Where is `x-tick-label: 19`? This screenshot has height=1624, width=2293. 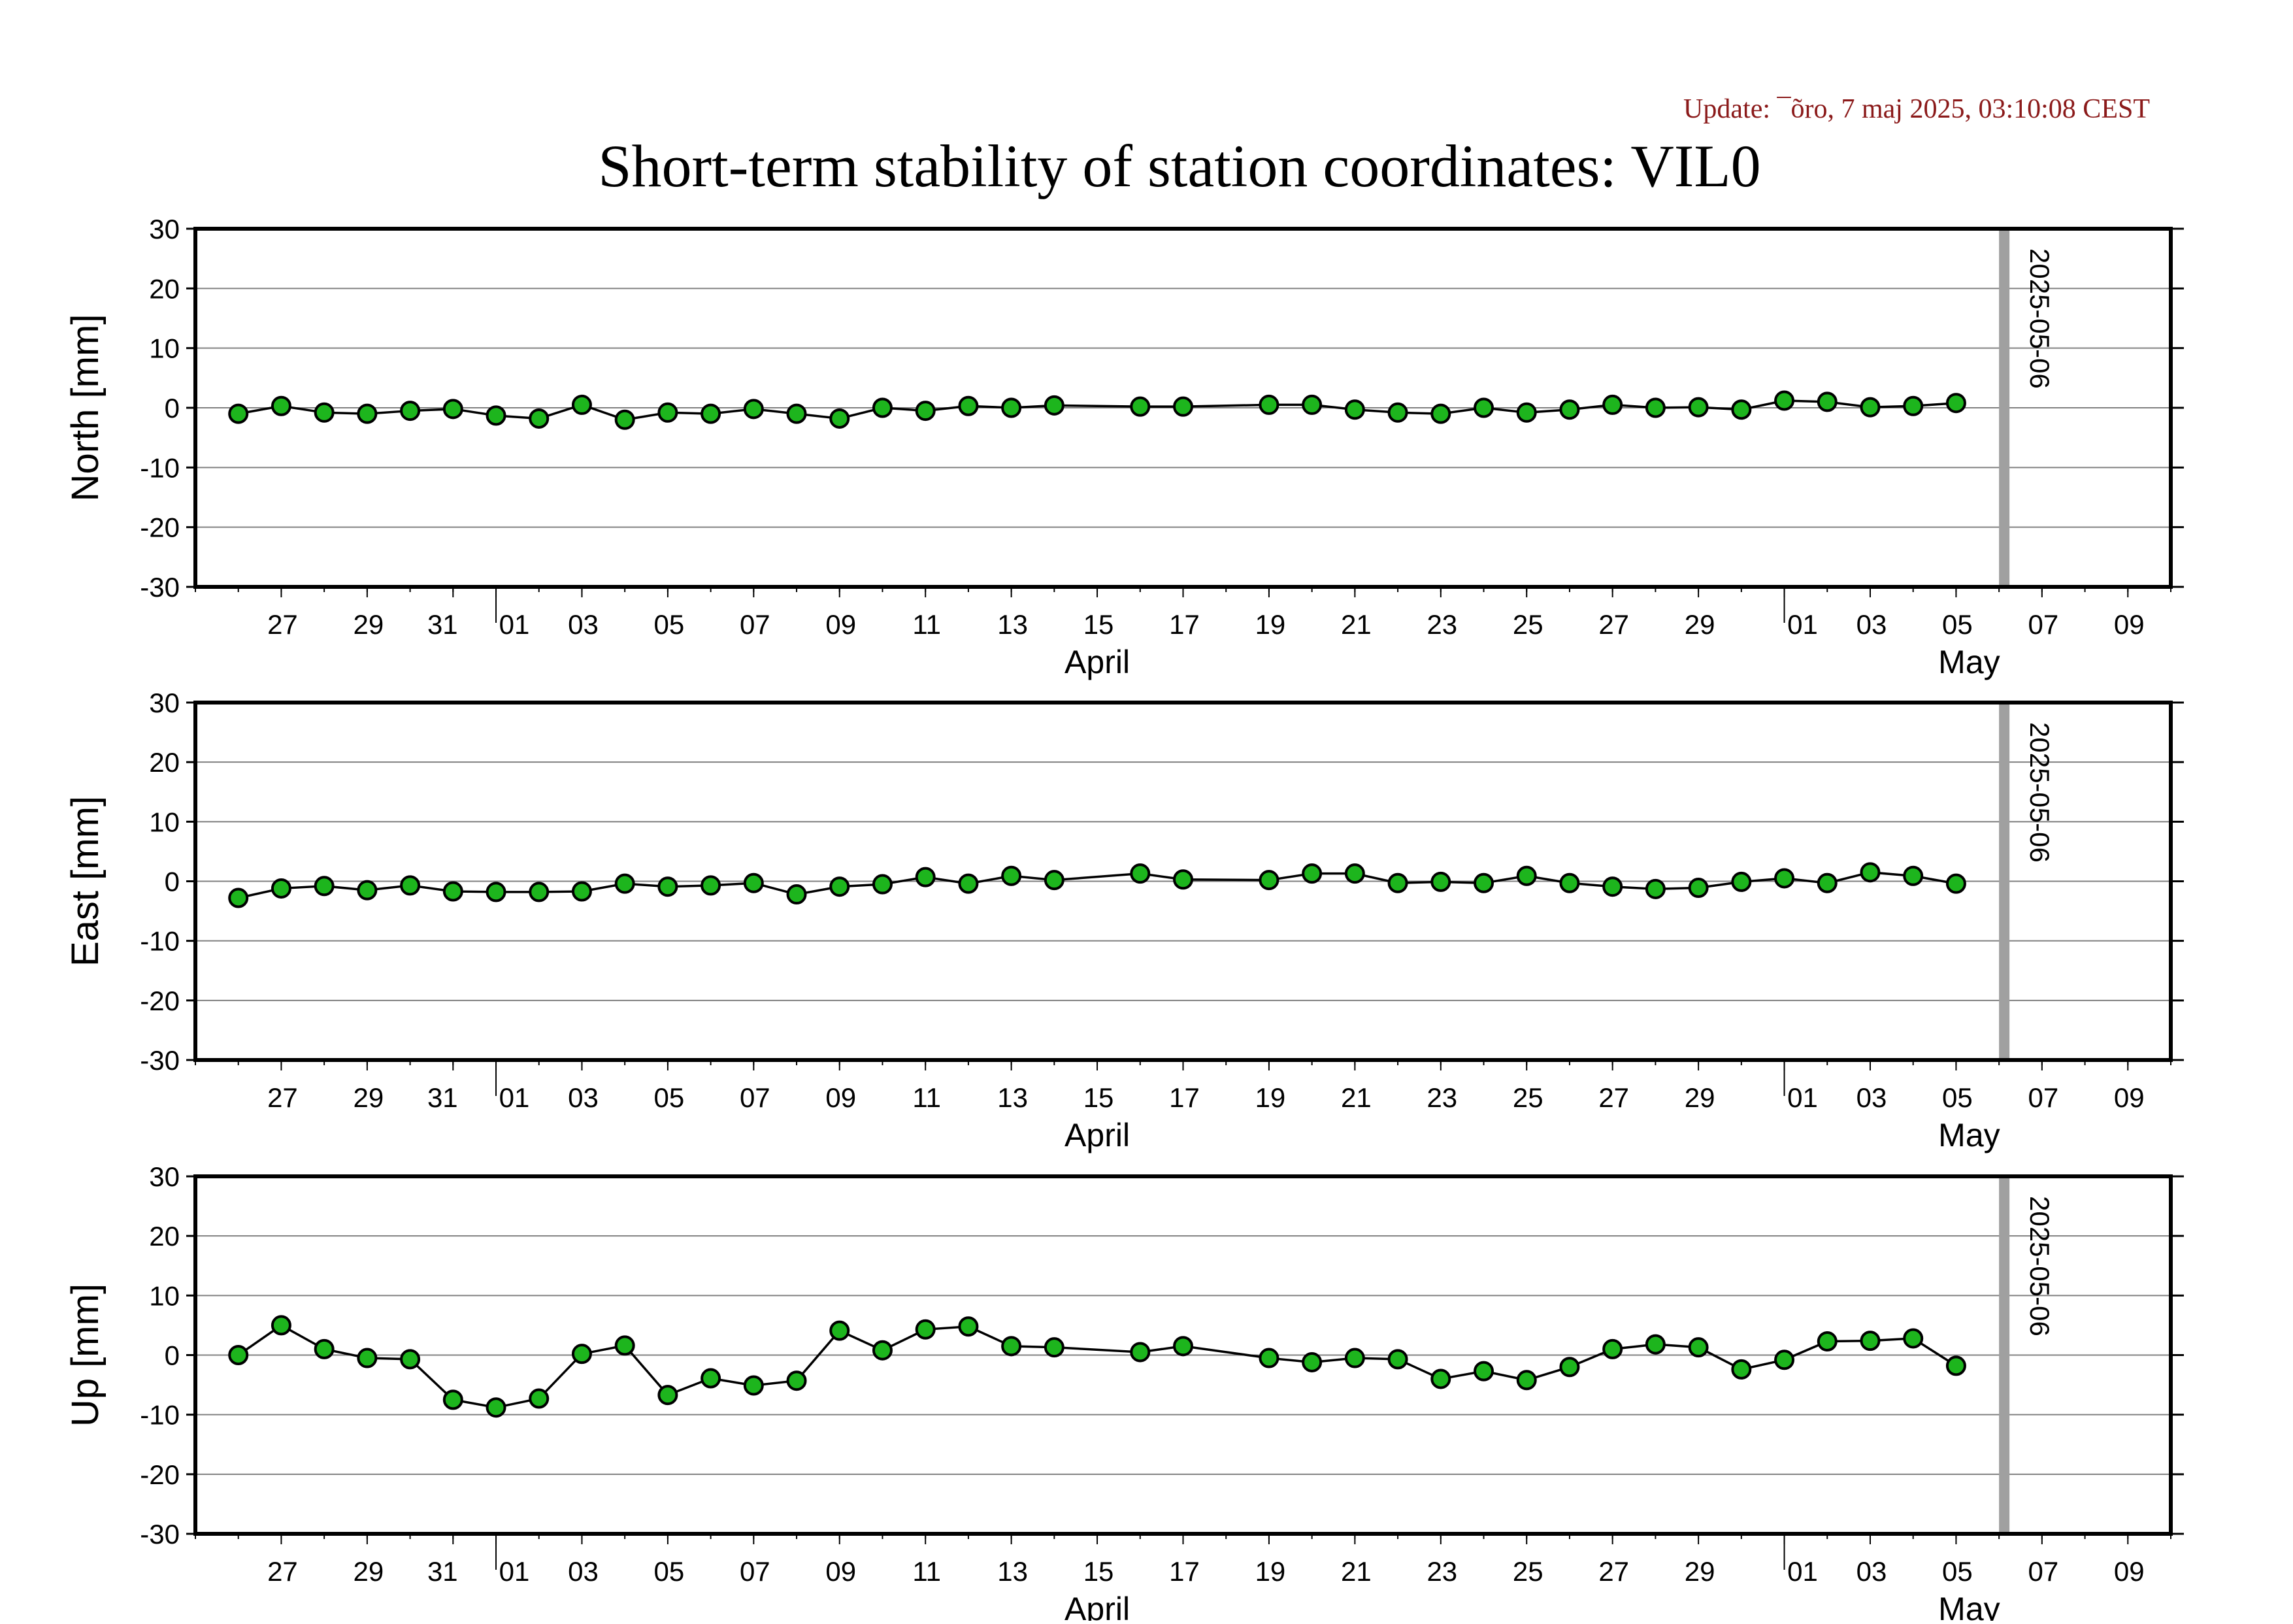 x-tick-label: 19 is located at coordinates (1270, 1097).